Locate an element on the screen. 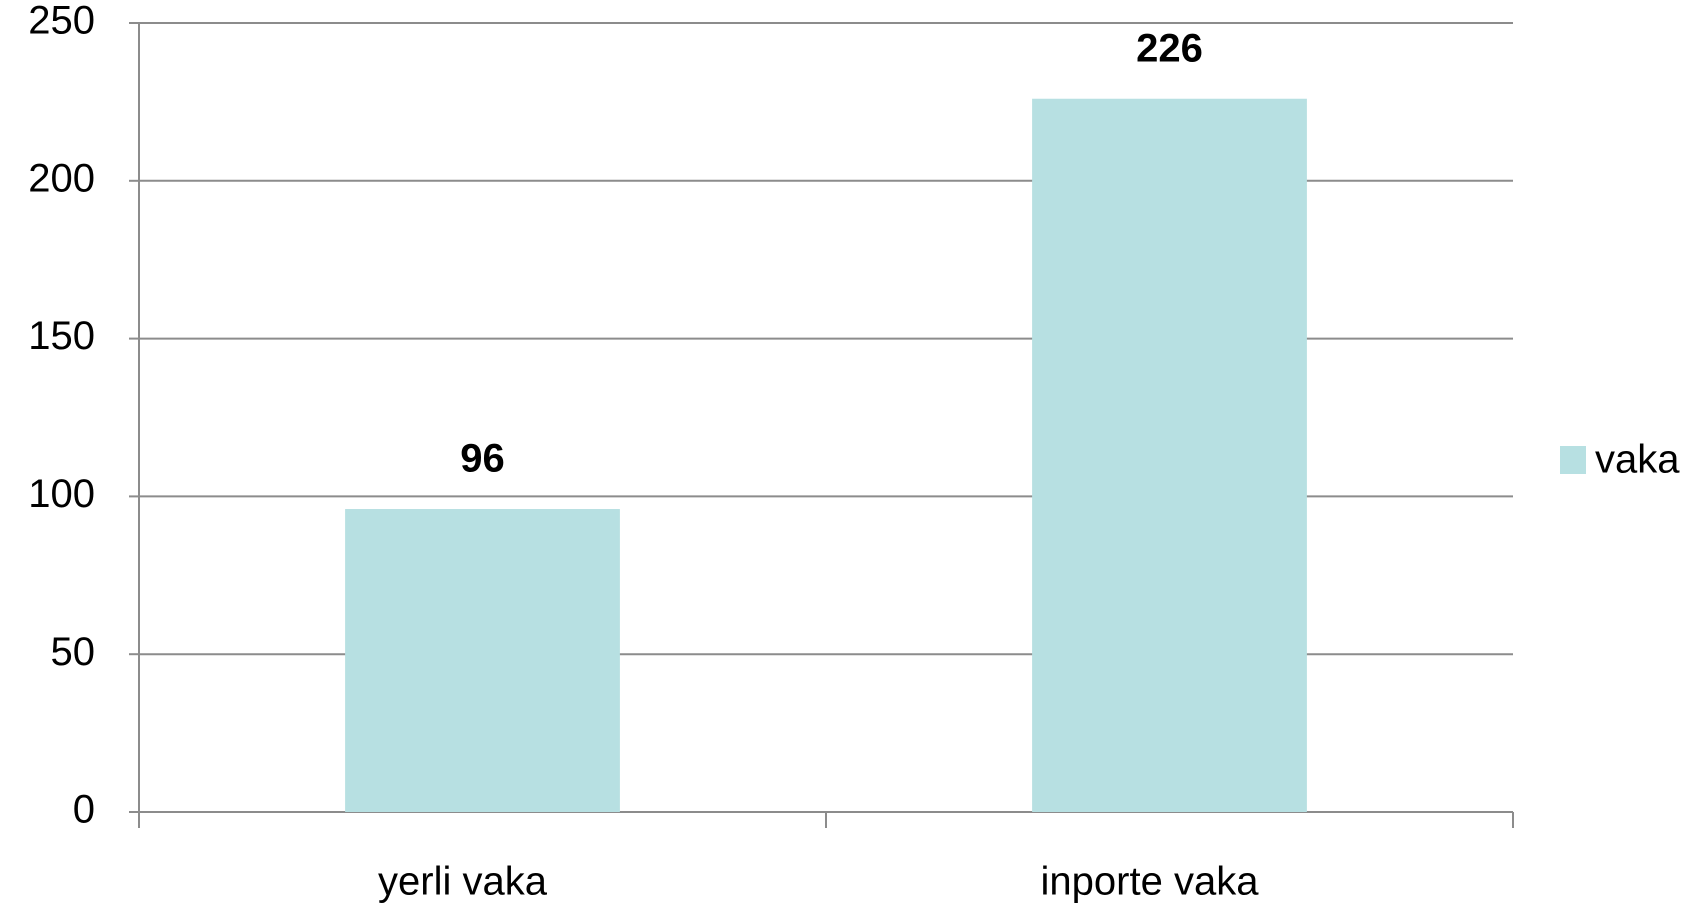  legend-label: vaka is located at coordinates (1637, 460).